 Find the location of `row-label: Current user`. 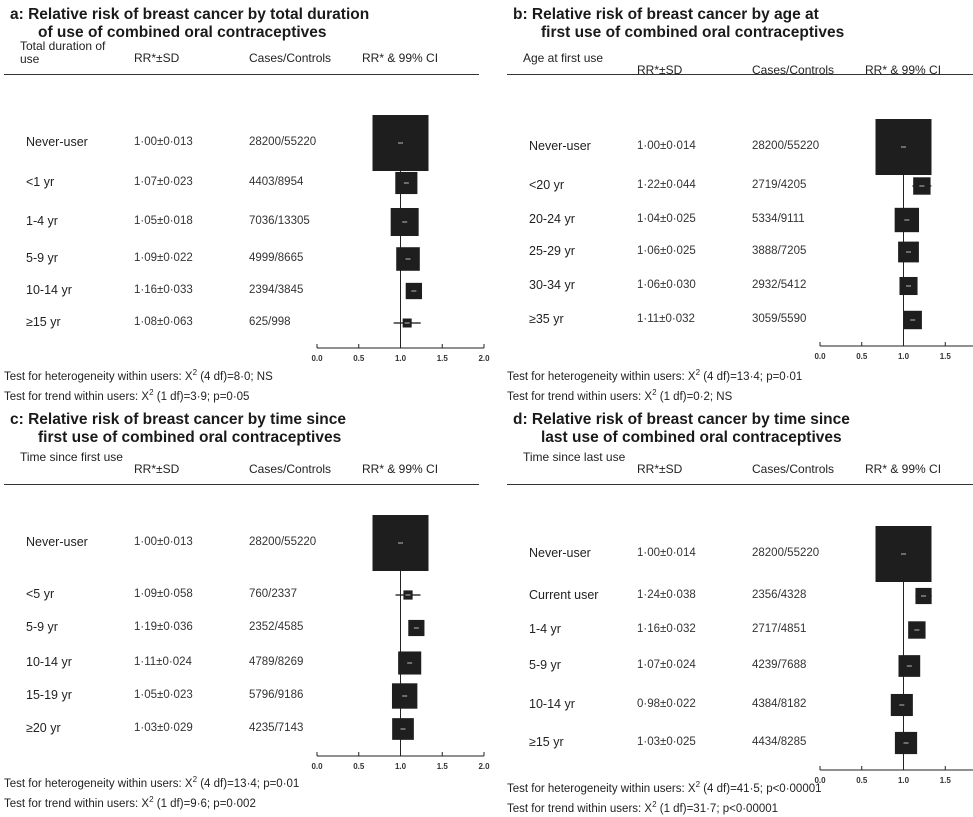

row-label: Current user is located at coordinates (564, 595).